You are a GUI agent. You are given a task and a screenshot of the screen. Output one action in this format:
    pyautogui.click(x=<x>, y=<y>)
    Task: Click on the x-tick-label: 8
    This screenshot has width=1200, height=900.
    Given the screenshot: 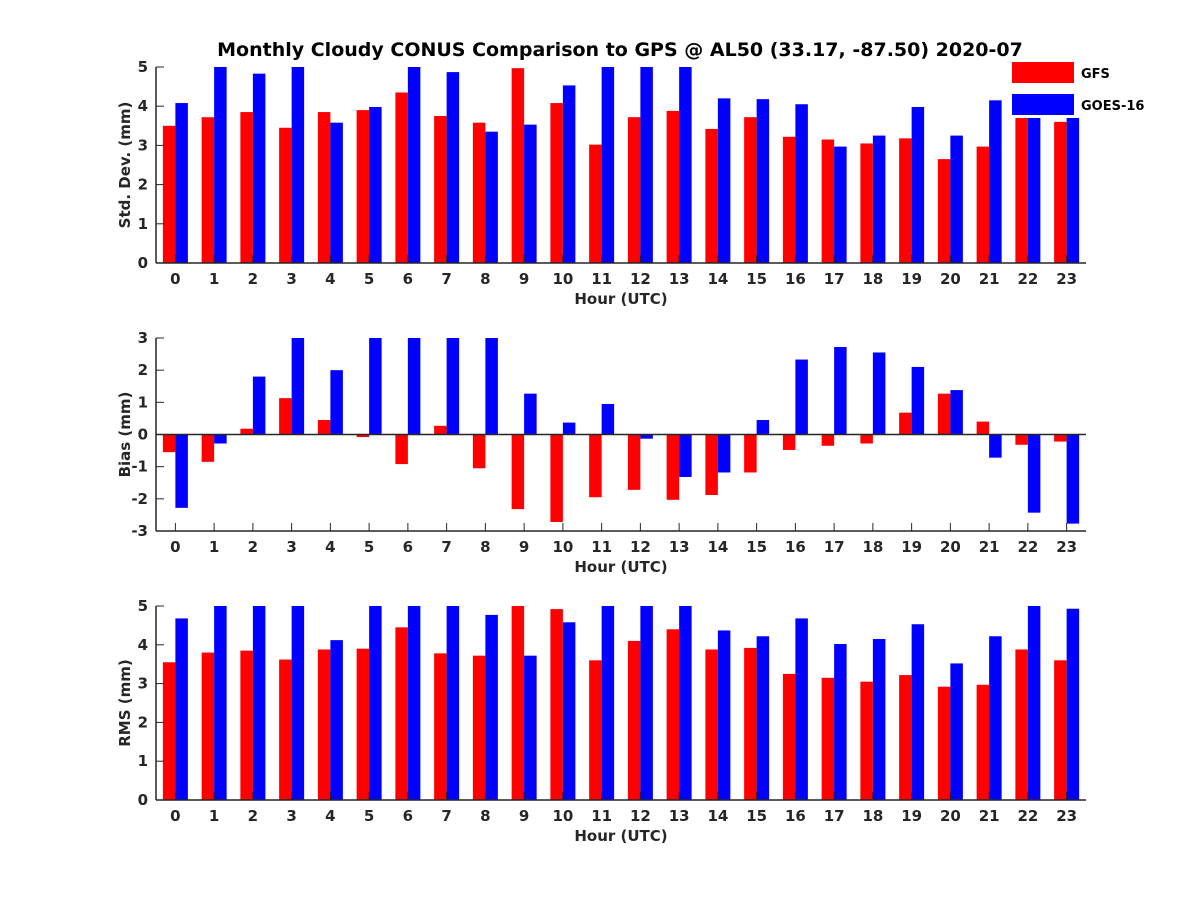 What is the action you would take?
    pyautogui.click(x=485, y=279)
    